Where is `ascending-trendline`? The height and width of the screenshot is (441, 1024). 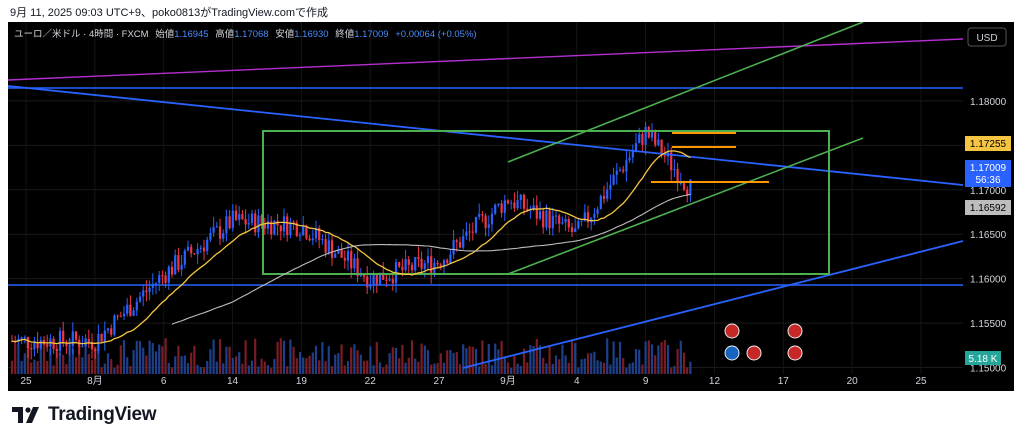 ascending-trendline is located at coordinates (713, 304).